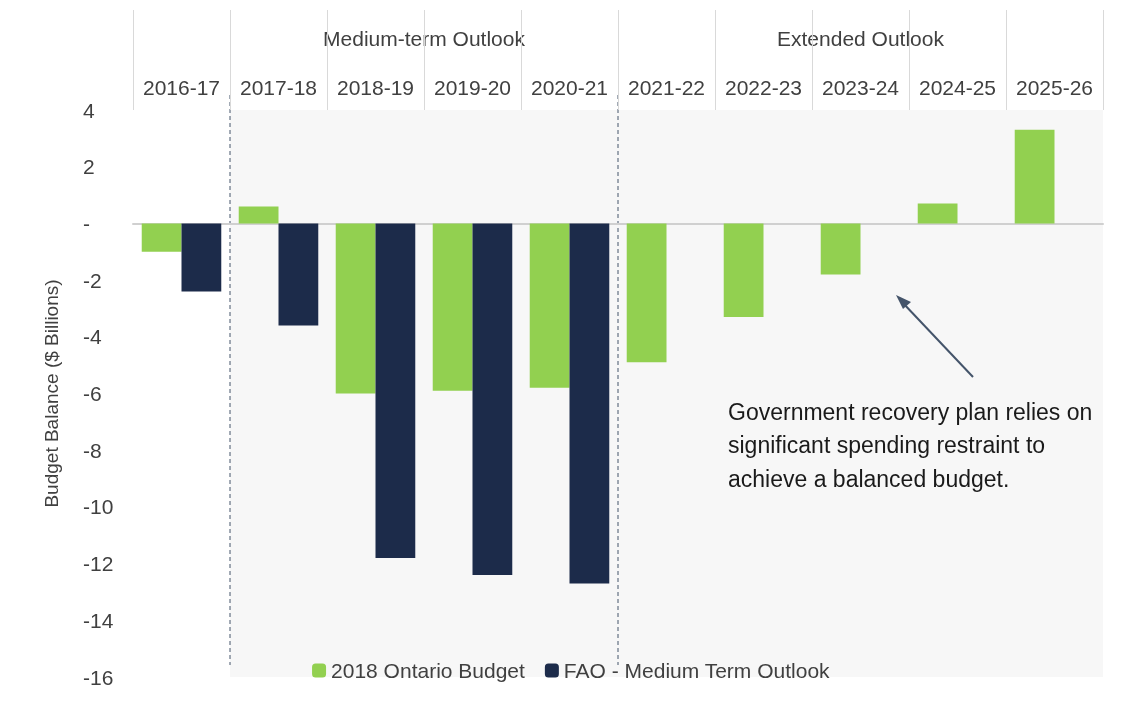 The height and width of the screenshot is (716, 1142). Describe the element at coordinates (89, 110) in the screenshot. I see `y-tick-label: 4` at that location.